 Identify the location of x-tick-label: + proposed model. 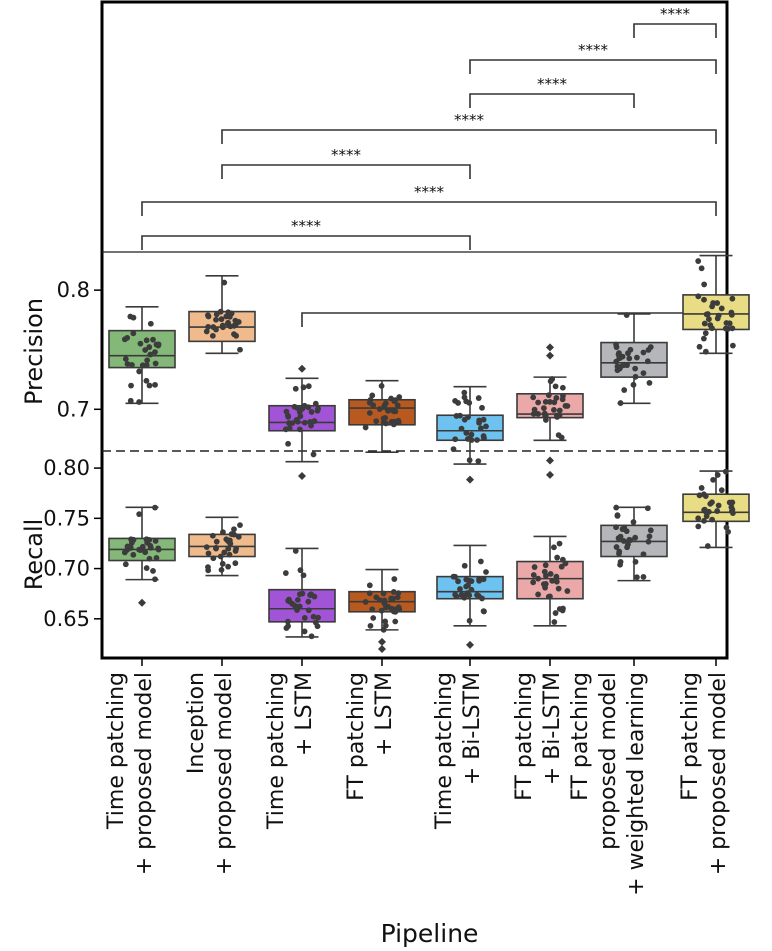
(144, 773).